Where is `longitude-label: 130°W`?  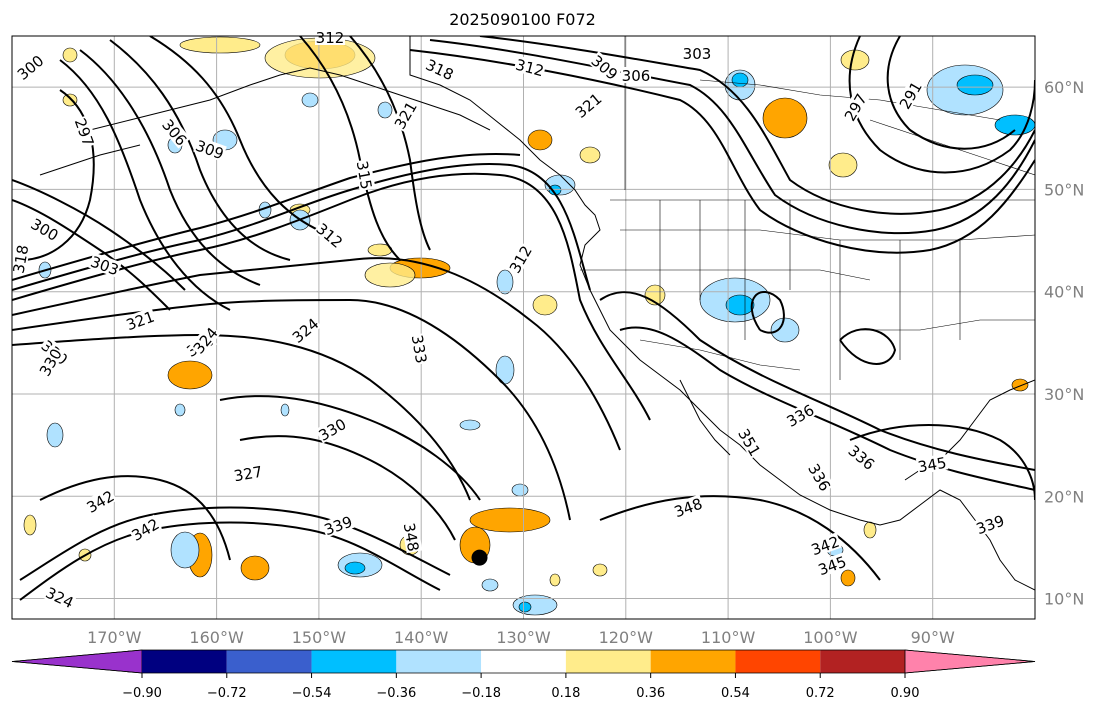
longitude-label: 130°W is located at coordinates (523, 637).